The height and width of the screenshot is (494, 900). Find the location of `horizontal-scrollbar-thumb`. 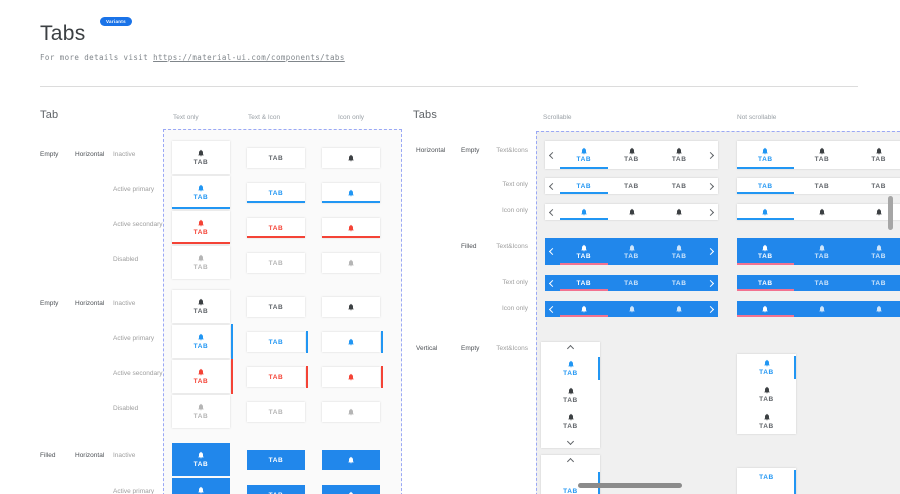

horizontal-scrollbar-thumb is located at coordinates (630, 485).